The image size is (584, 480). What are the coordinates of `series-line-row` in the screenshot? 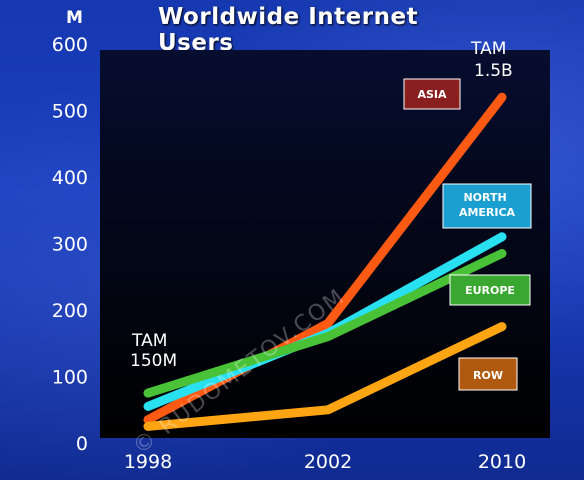 It's located at (325, 376).